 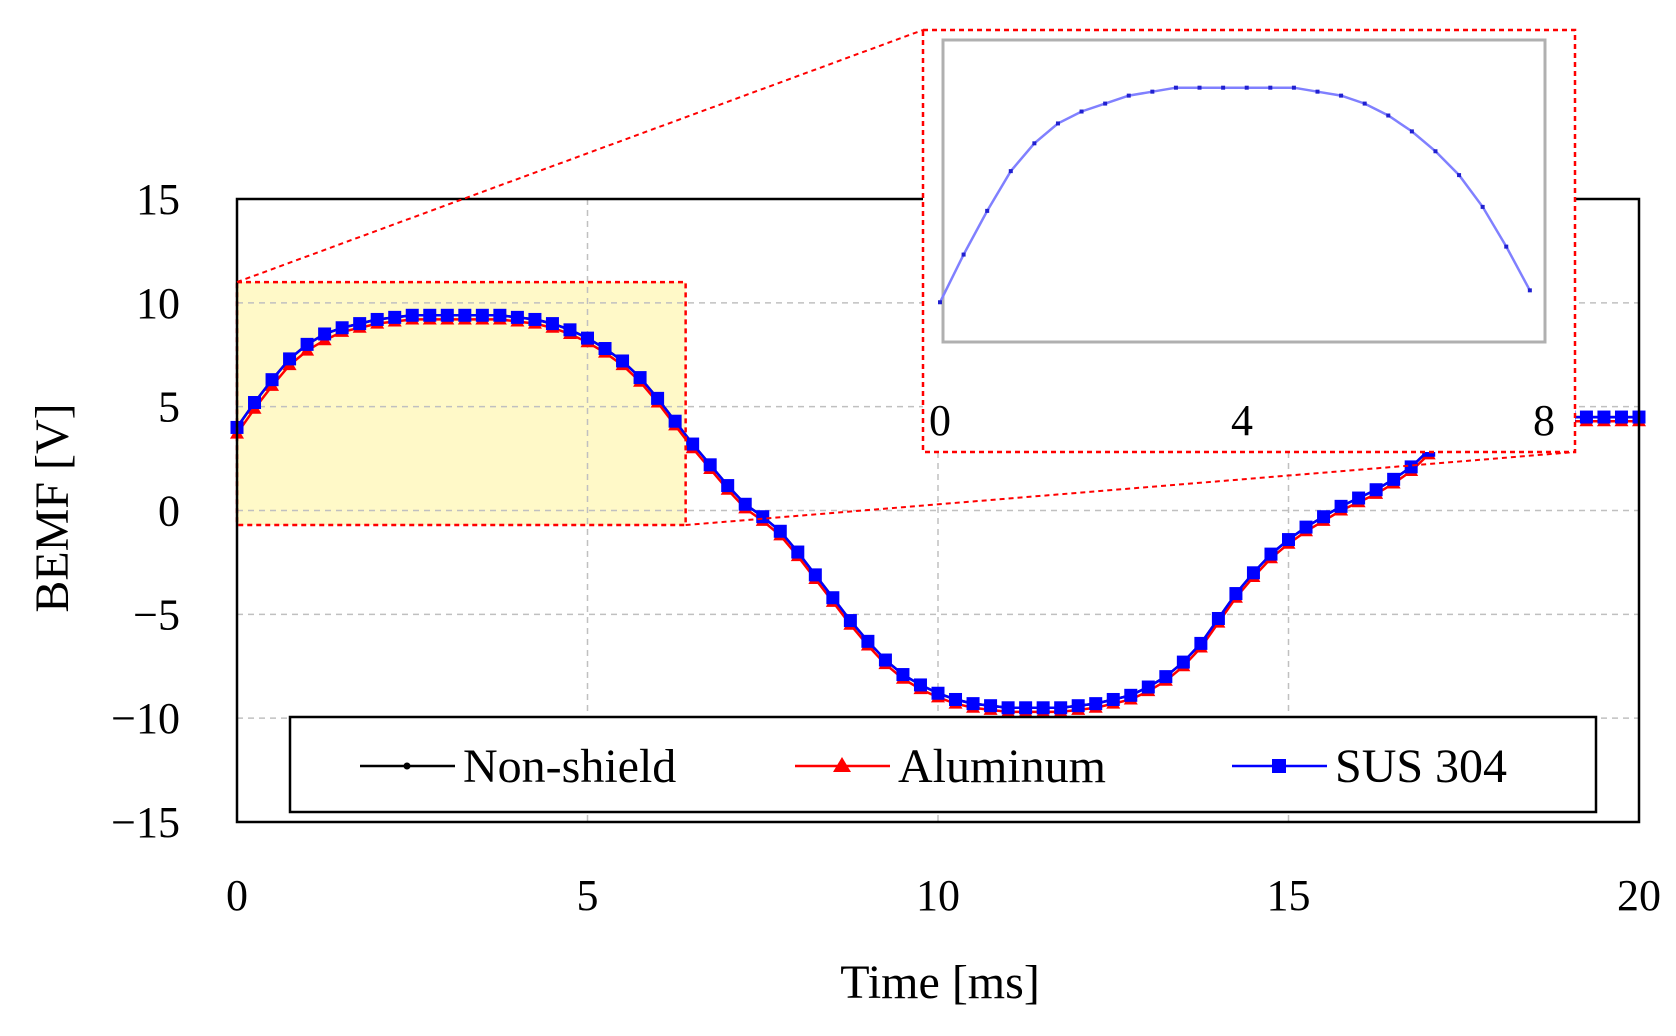 What do you see at coordinates (145, 511) in the screenshot?
I see `y-tick-labels: 15 10 5 0 −5 −10 −15` at bounding box center [145, 511].